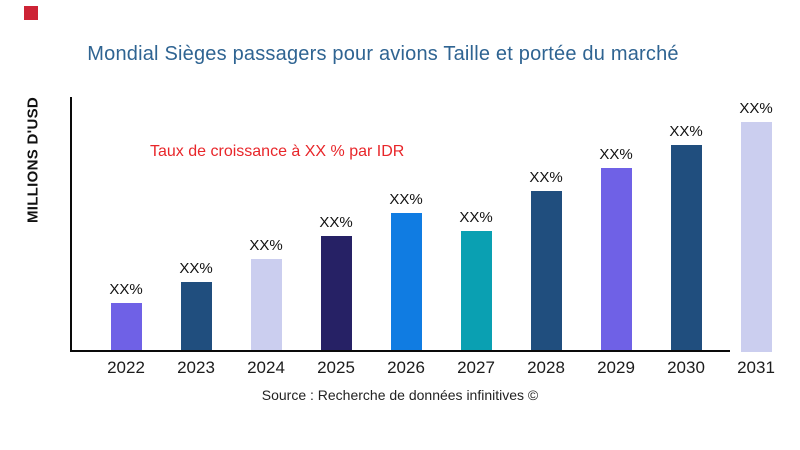 This screenshot has width=800, height=450. I want to click on x-tick-2029: 2029, so click(616, 367).